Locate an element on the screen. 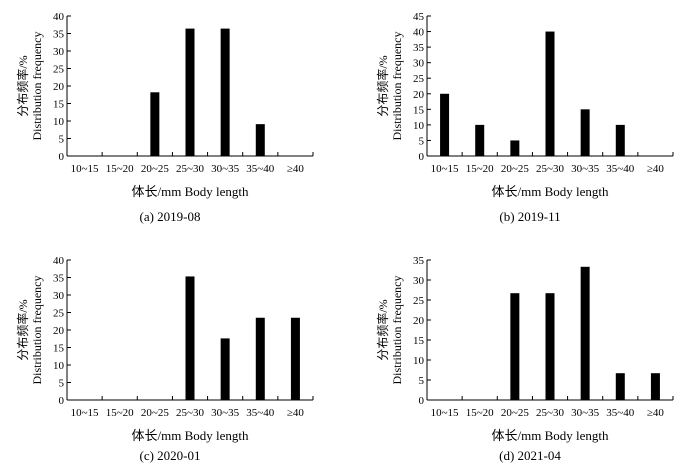 This screenshot has width=700, height=469. y-tick-label: 45 is located at coordinates (419, 17).